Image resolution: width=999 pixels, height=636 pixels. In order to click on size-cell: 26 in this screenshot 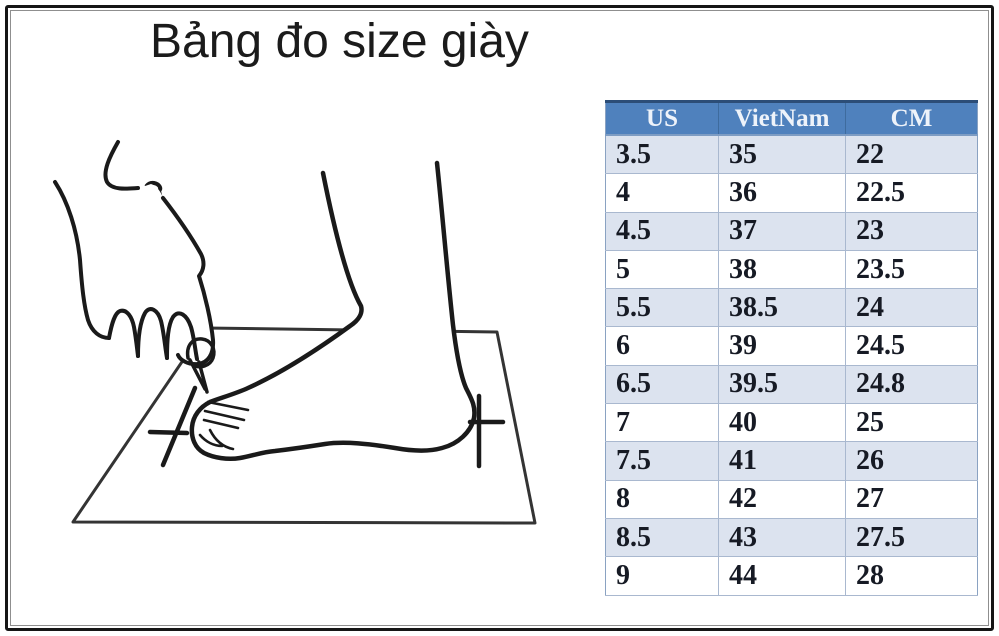, I will do `click(911, 461)`.